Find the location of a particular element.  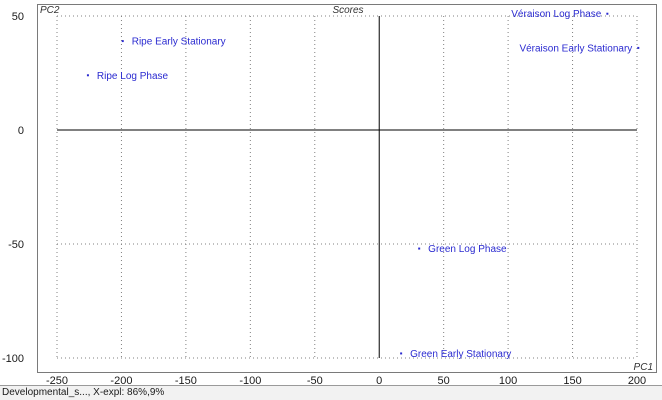

y-tick-label: -50 is located at coordinates (16, 245).